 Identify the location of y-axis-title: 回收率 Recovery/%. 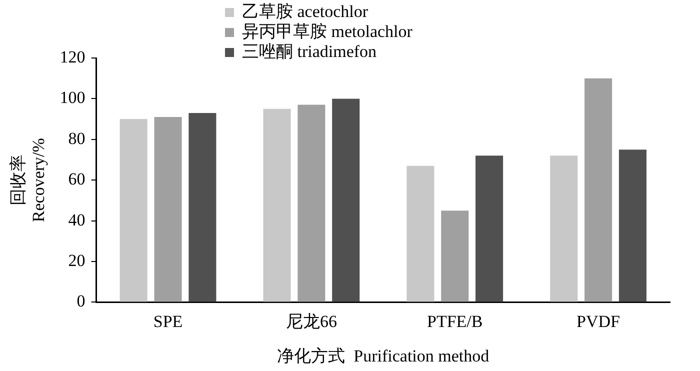
(28, 180).